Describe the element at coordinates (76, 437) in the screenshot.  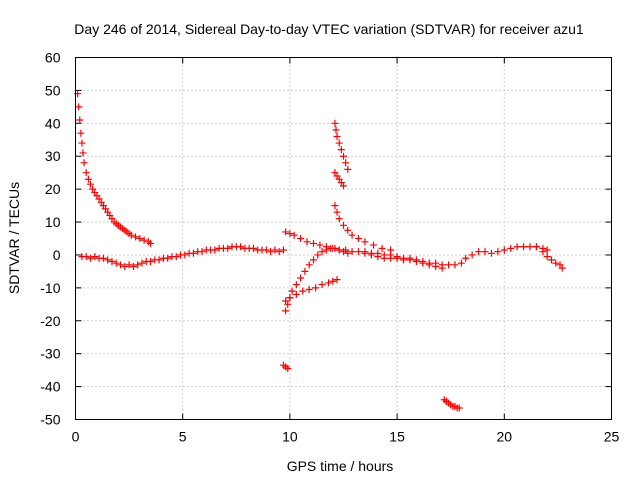
I see `x-tick-label: 0` at that location.